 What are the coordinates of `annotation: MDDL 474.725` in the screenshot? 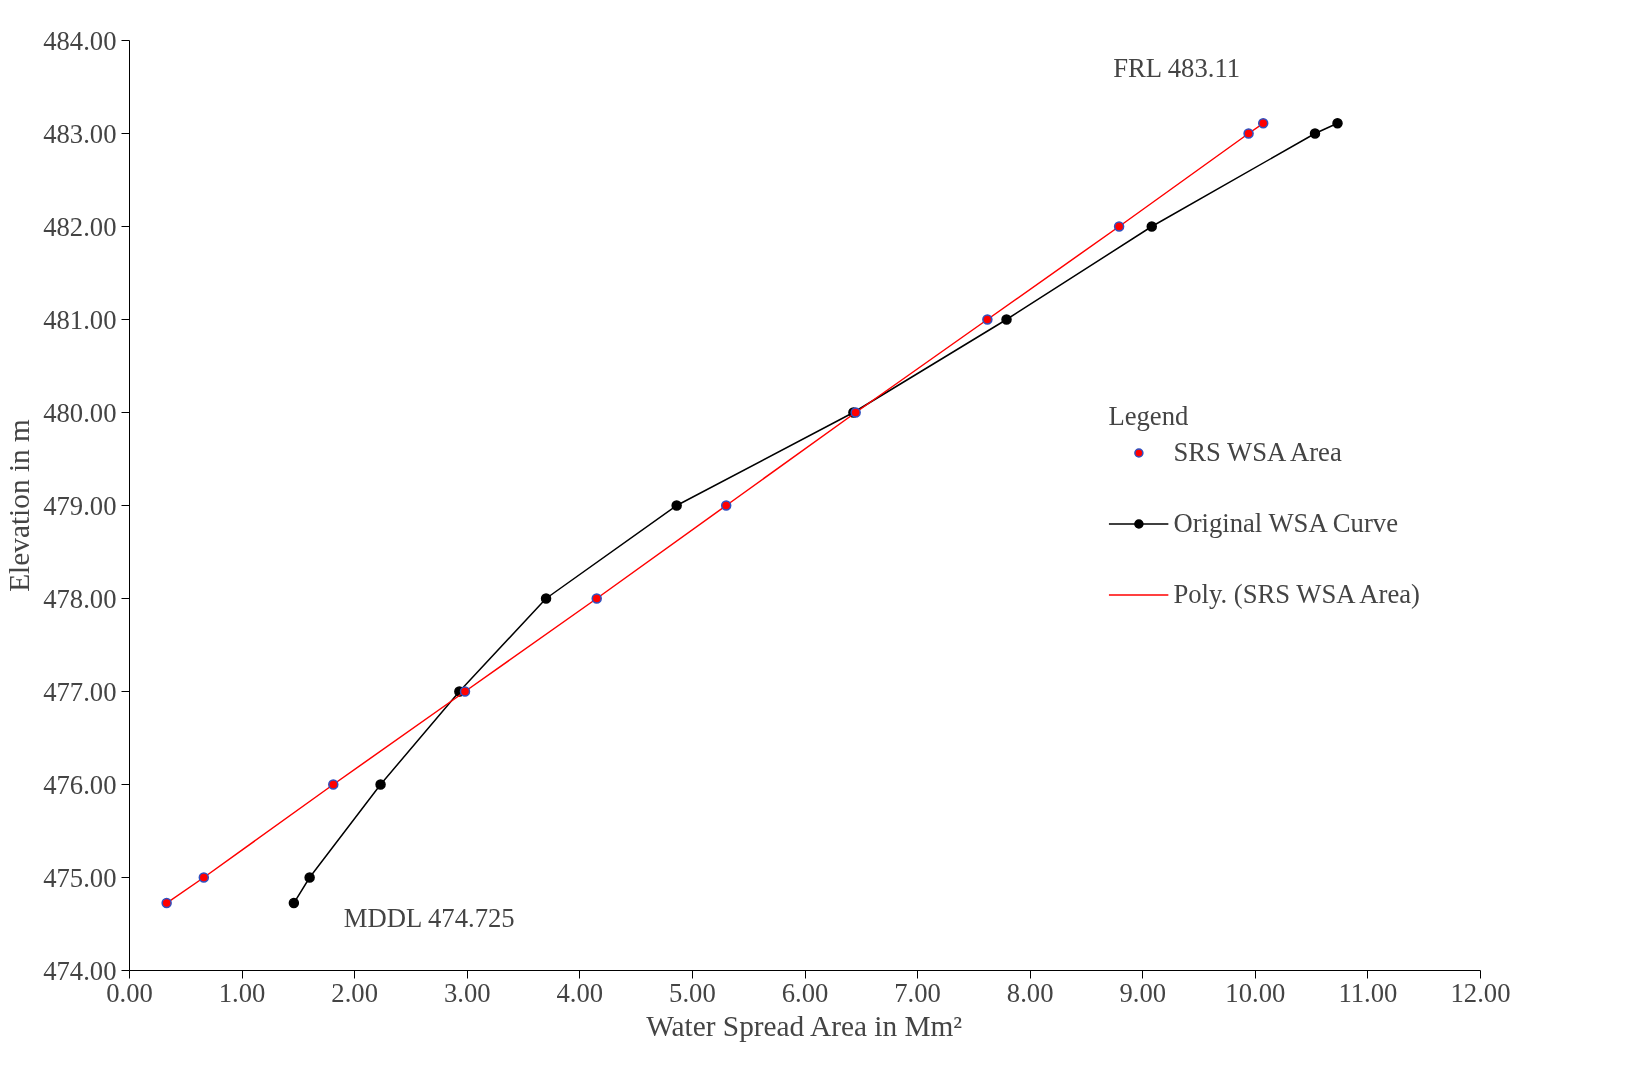 It's located at (429, 918).